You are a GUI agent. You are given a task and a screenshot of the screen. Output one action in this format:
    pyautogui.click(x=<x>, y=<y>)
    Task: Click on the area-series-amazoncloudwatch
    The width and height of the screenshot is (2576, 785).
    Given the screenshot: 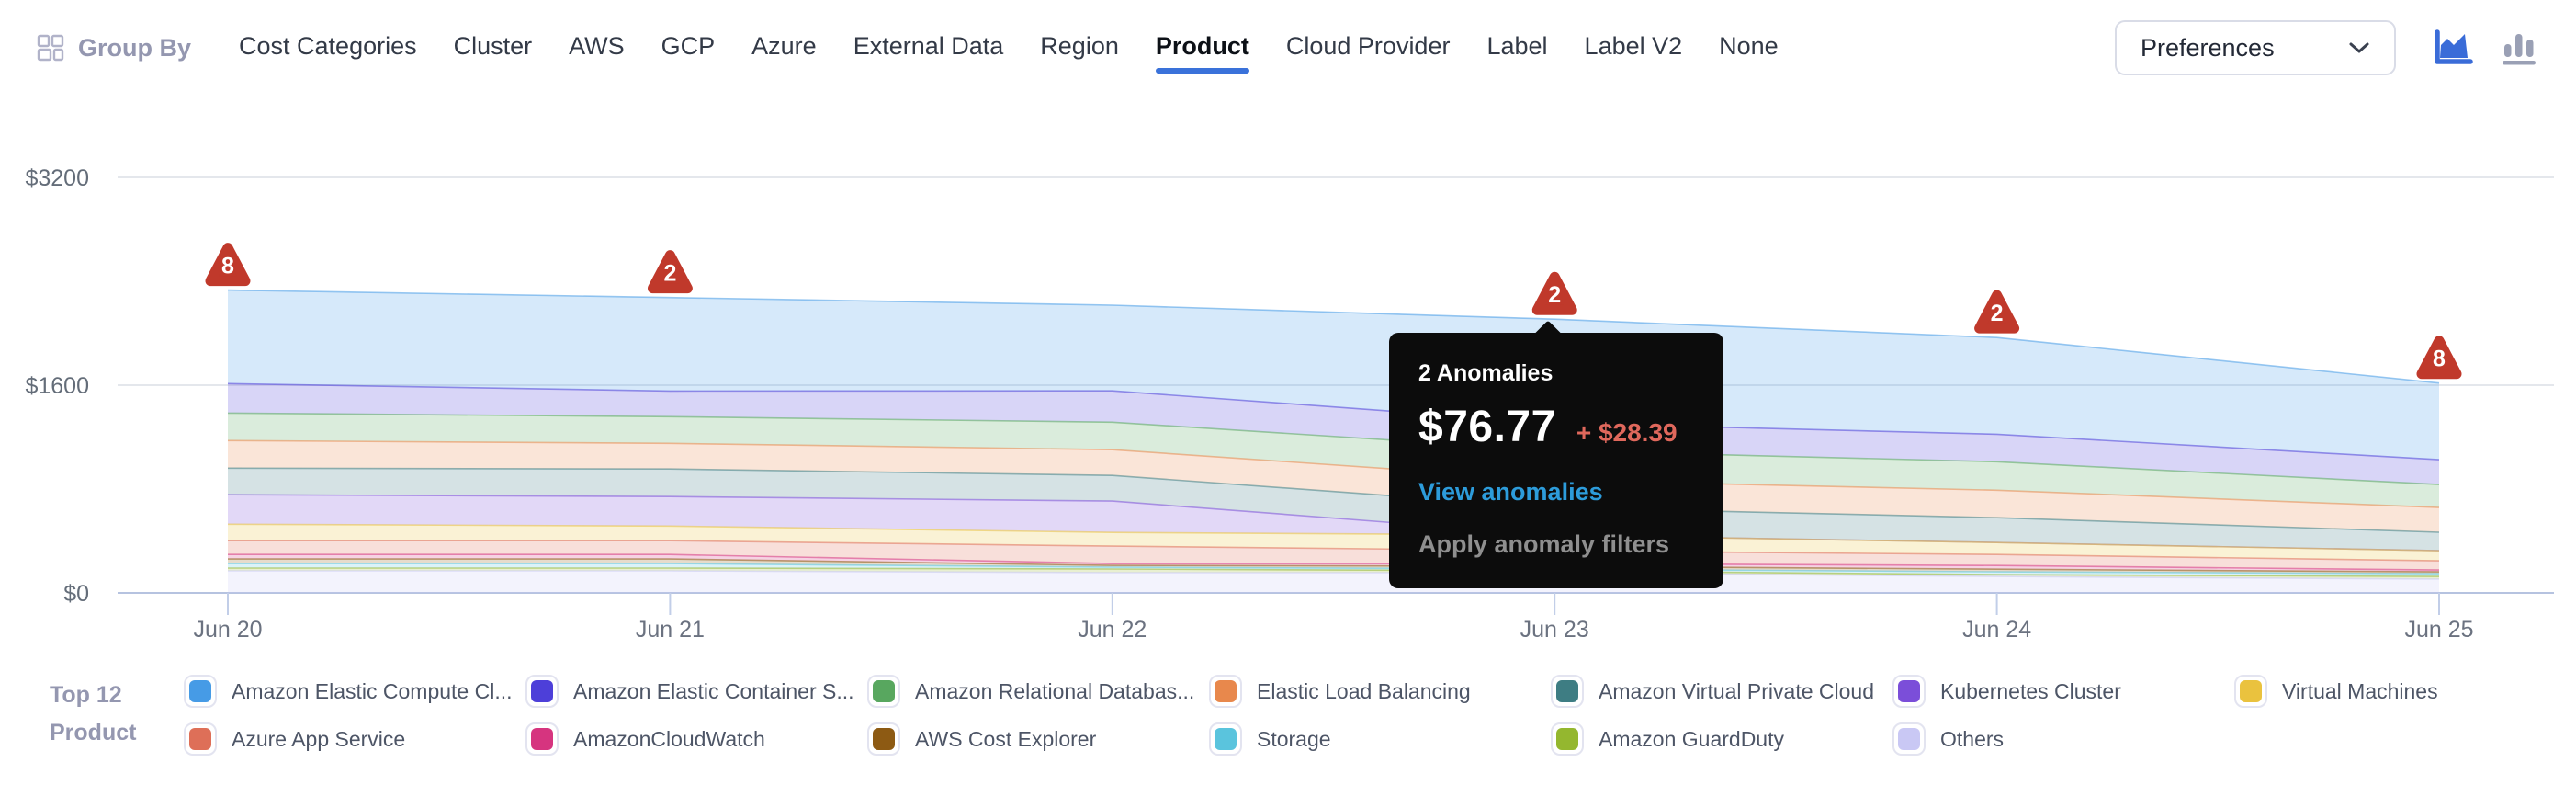 What is the action you would take?
    pyautogui.click(x=1333, y=563)
    